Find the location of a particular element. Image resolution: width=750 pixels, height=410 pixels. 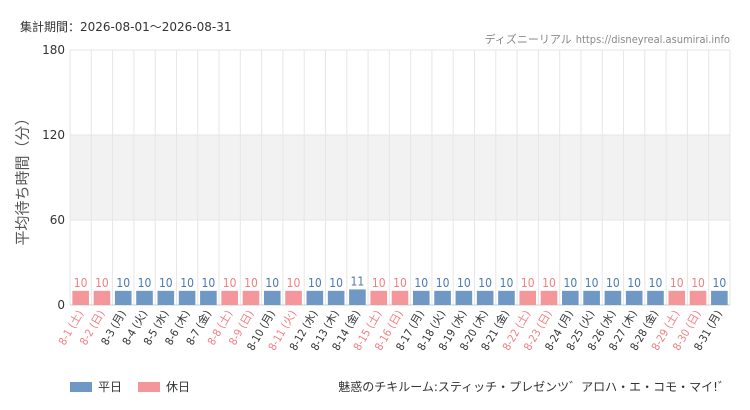

site-credit: ディズニーリアル https://disneyreal.asumirai.info is located at coordinates (607, 39).